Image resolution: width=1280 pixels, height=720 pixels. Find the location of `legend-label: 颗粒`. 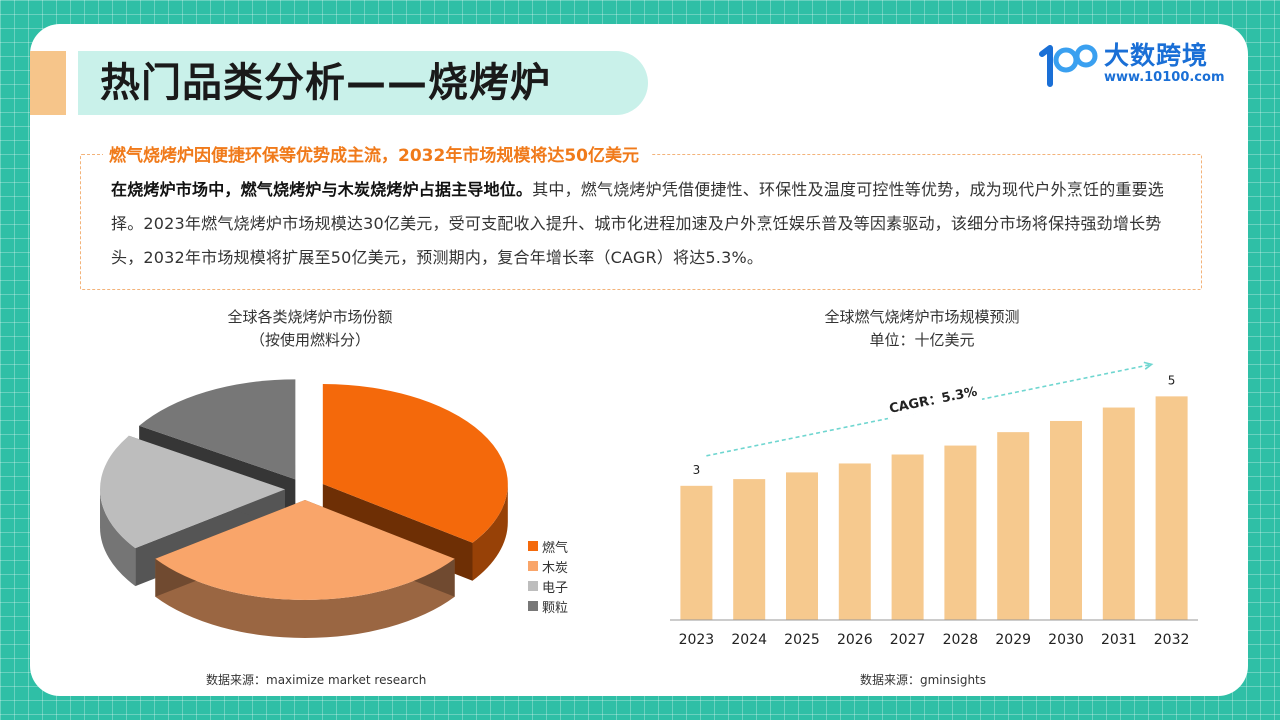

legend-label: 颗粒 is located at coordinates (555, 608).